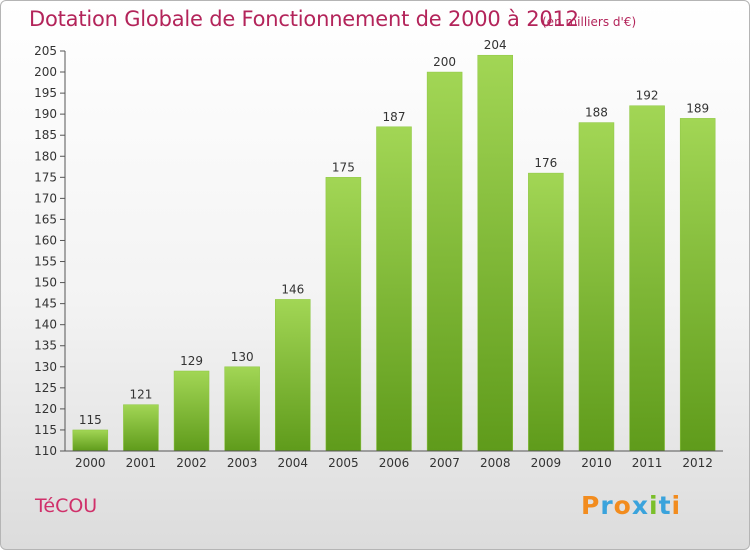 This screenshot has width=750, height=550. I want to click on bar-value-label: 176, so click(545, 163).